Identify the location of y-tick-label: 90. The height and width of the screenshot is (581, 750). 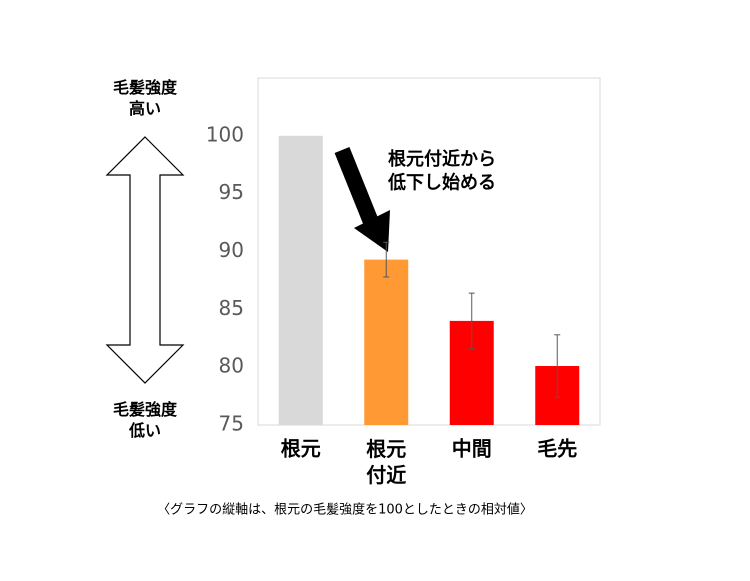
(231, 250).